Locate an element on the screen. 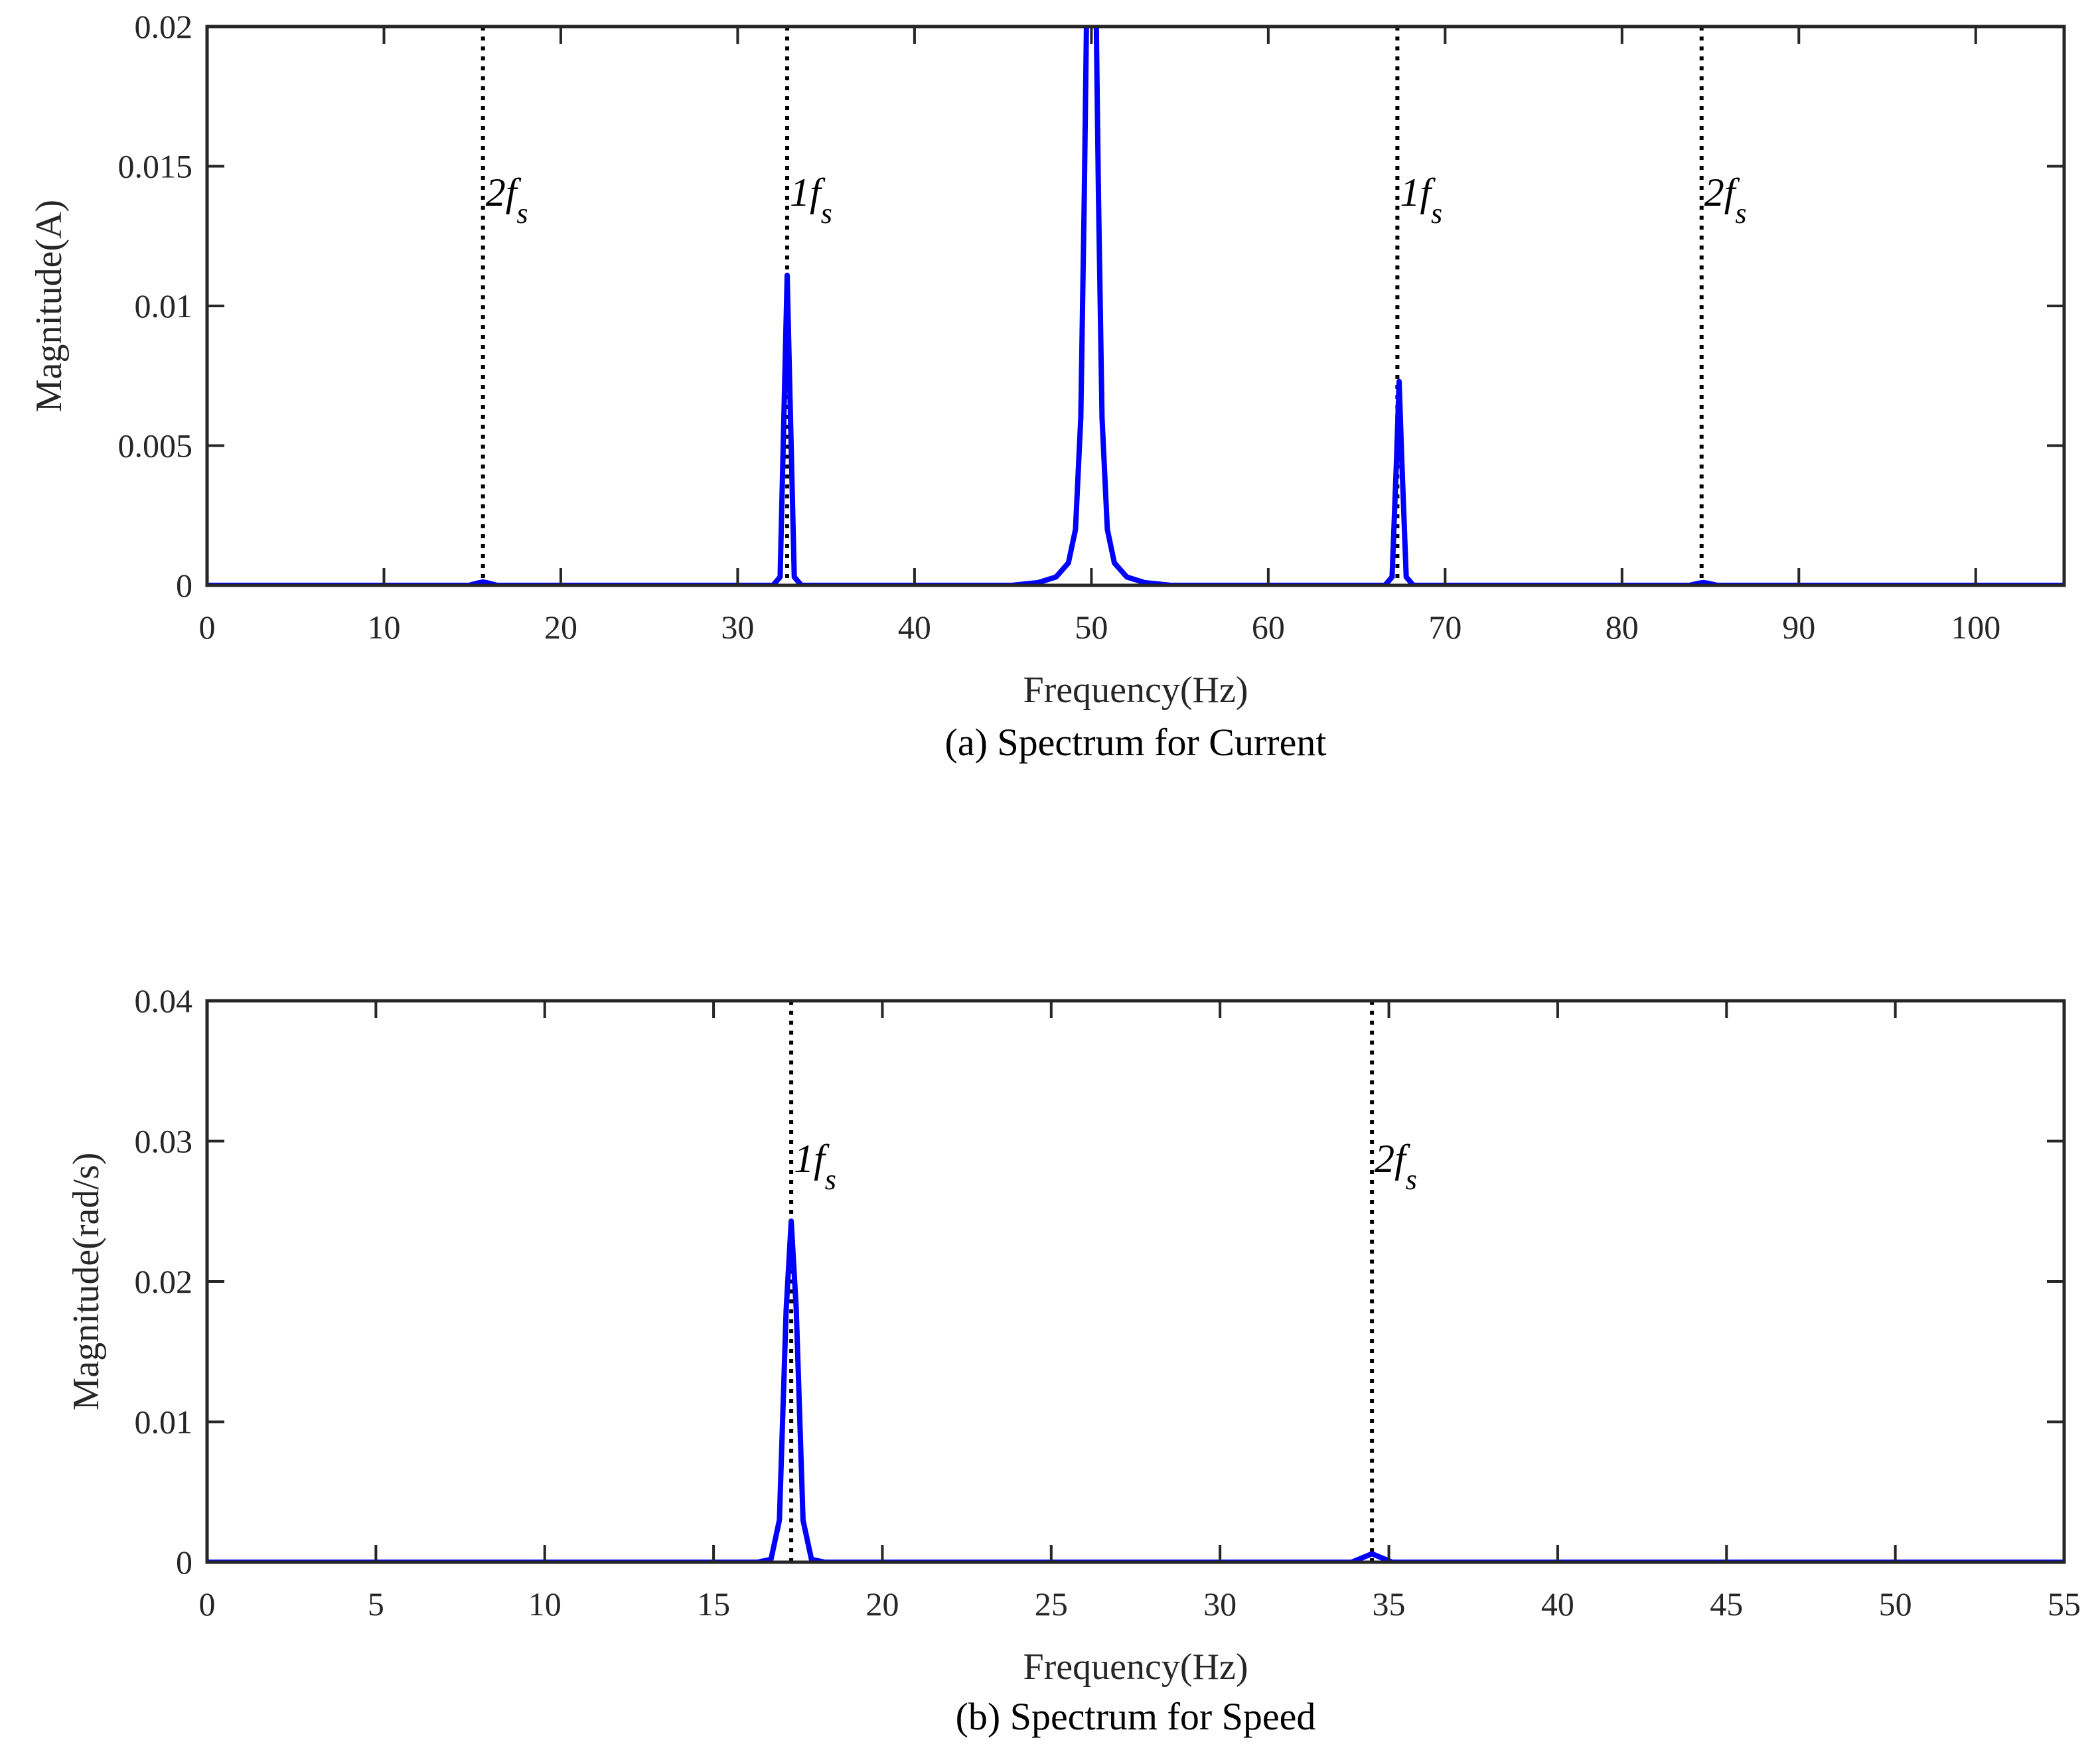 The image size is (2100, 1752). x-tick-label-b-0: 0 is located at coordinates (207, 1604).